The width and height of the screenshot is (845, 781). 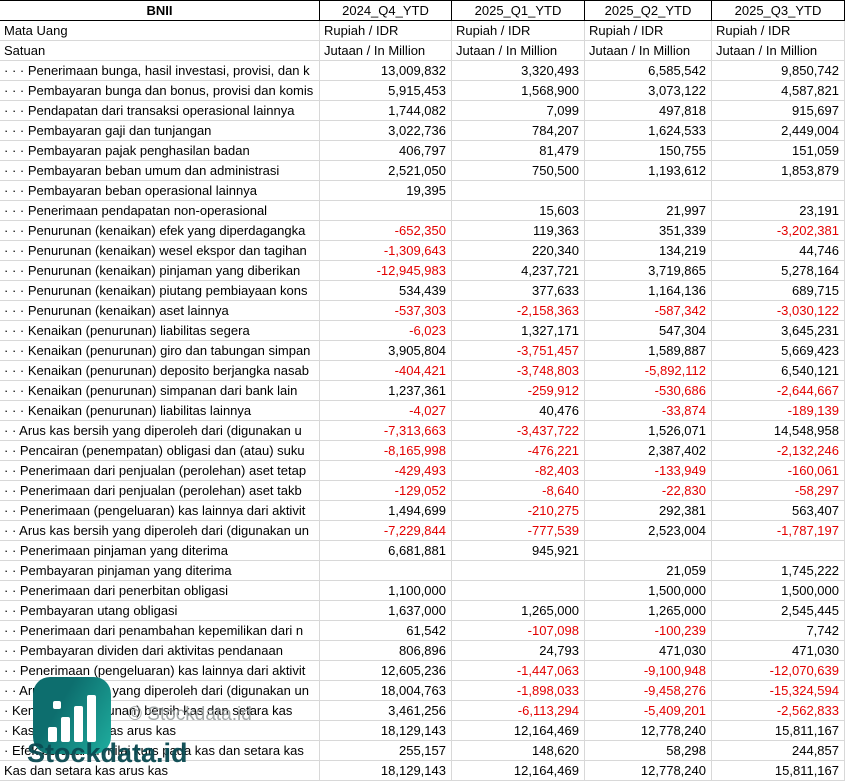 I want to click on value-cell: -160,061, so click(x=778, y=471).